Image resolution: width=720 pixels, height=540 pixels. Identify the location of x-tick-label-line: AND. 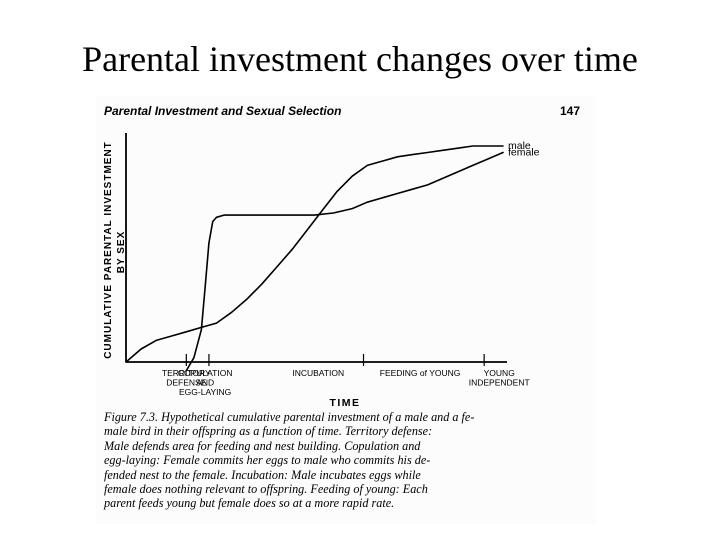
(205, 383).